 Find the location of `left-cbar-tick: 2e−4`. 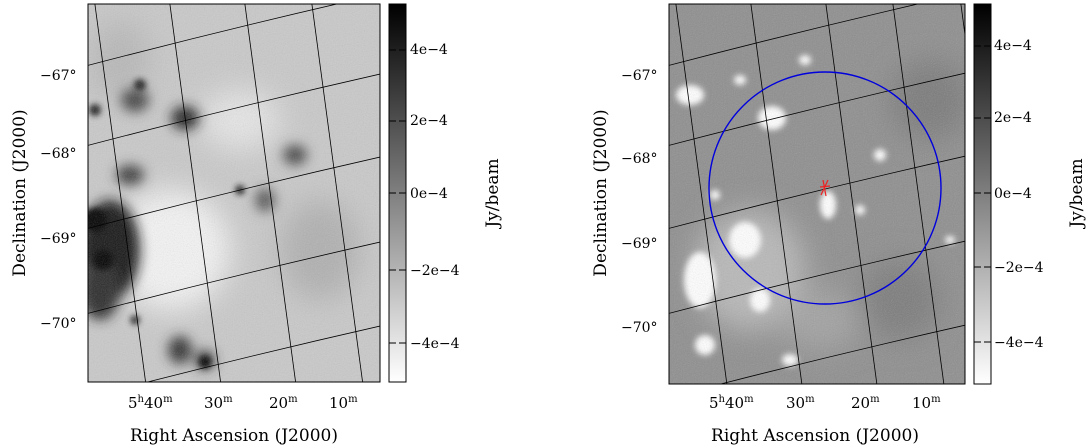

left-cbar-tick: 2e−4 is located at coordinates (429, 121).